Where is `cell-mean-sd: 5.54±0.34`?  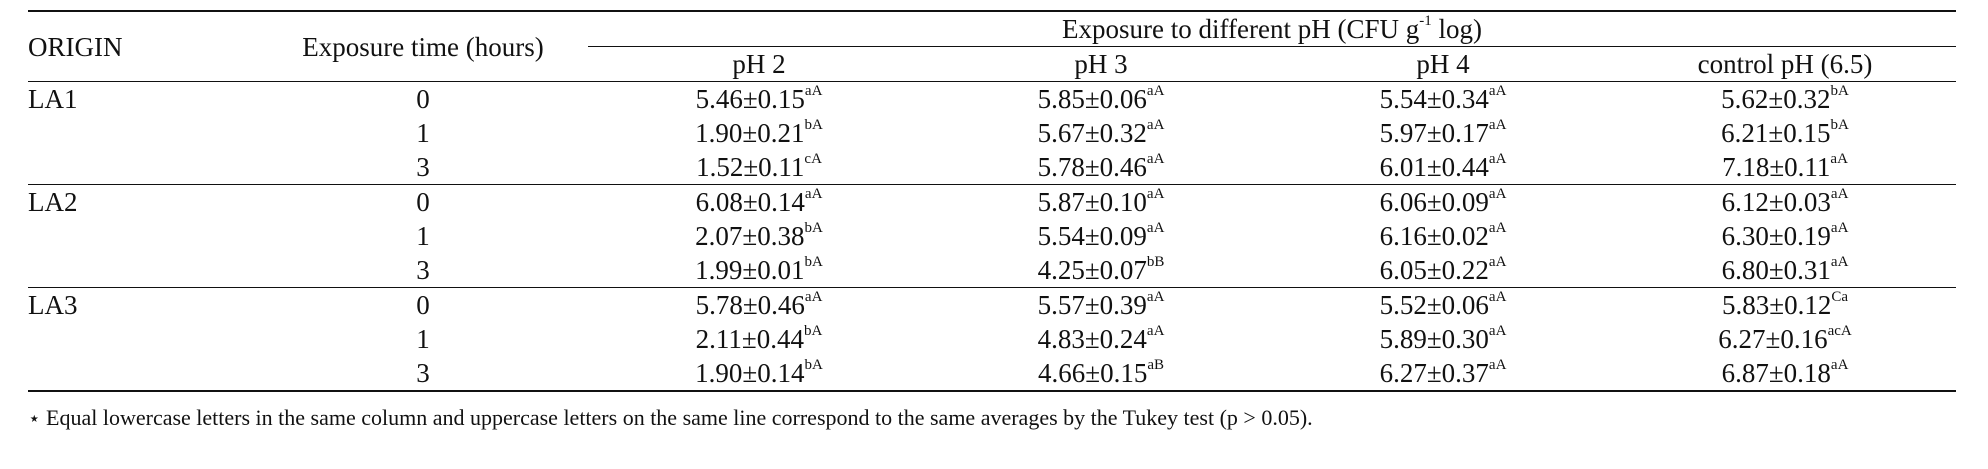
cell-mean-sd: 5.54±0.34 is located at coordinates (1434, 99).